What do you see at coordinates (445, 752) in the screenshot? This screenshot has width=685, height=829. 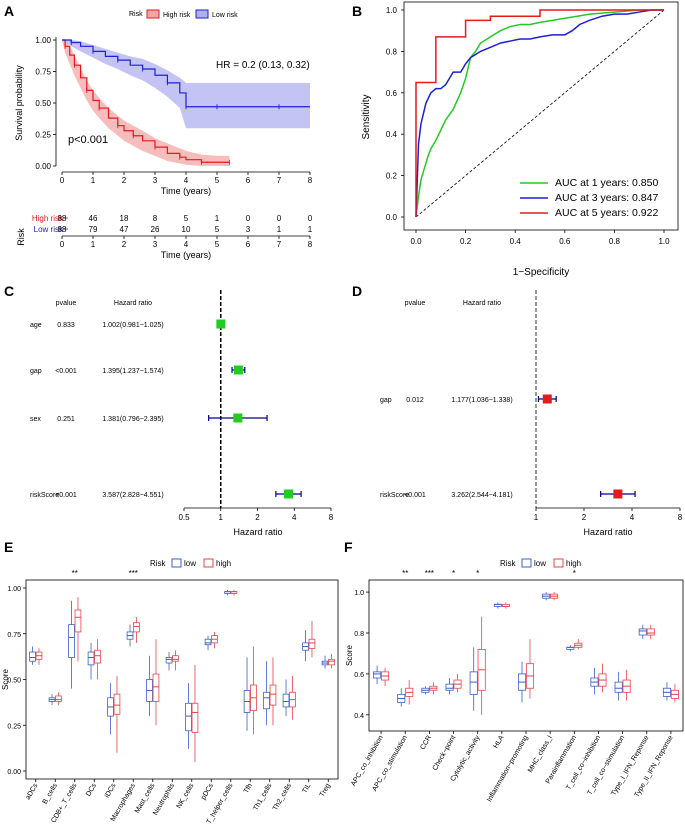 I see `x-category-label: Check−point` at bounding box center [445, 752].